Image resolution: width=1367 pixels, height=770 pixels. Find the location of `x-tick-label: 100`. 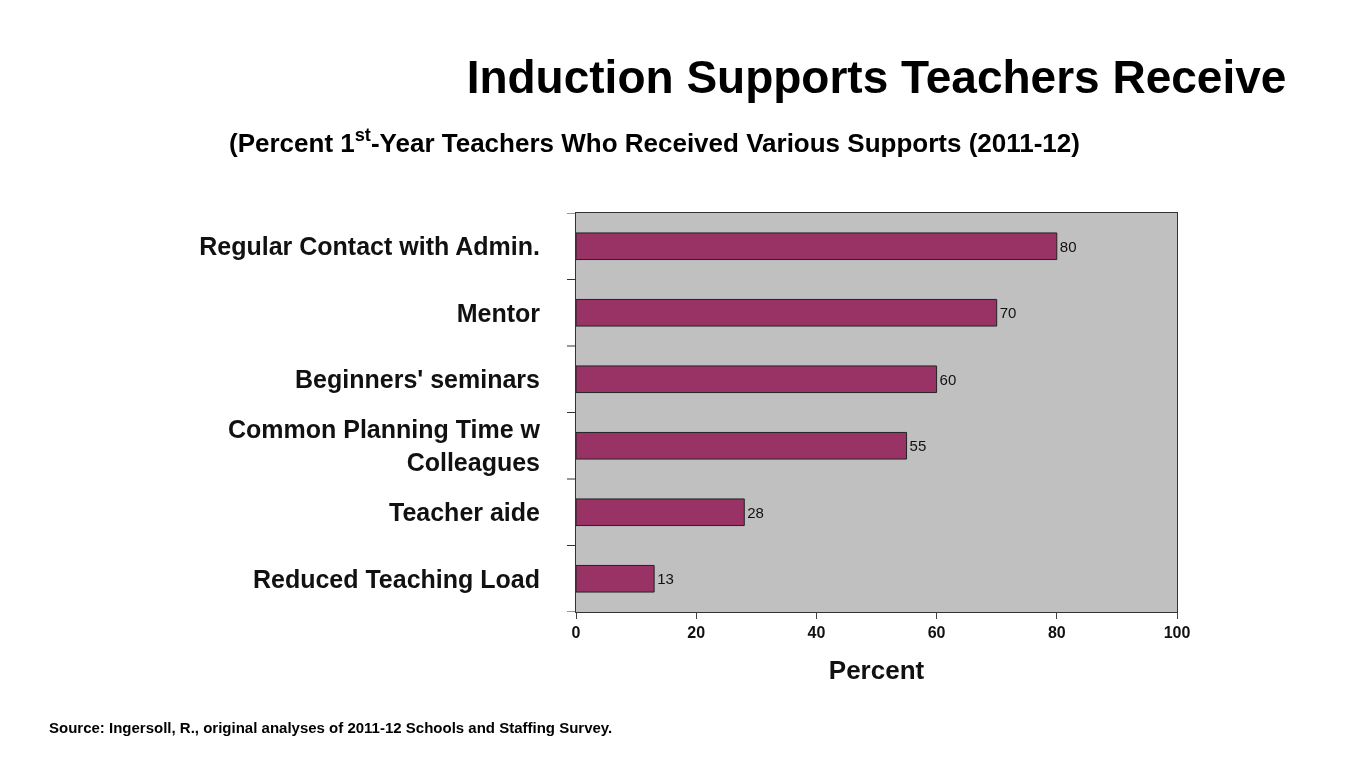

x-tick-label: 100 is located at coordinates (1177, 633).